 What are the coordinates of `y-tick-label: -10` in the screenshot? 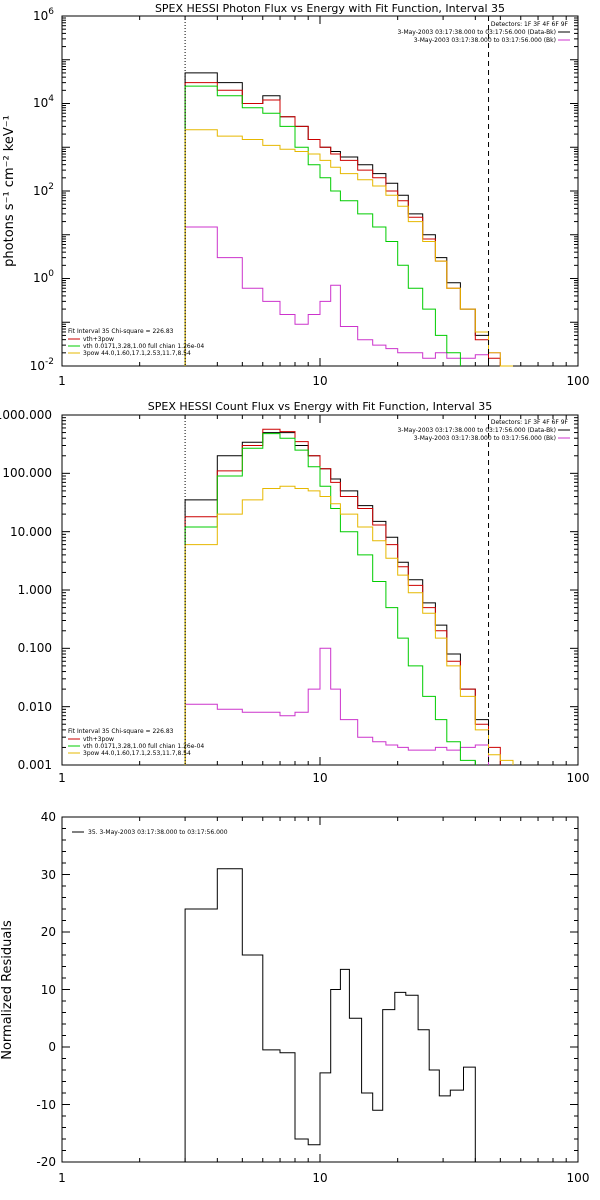 It's located at (46, 1105).